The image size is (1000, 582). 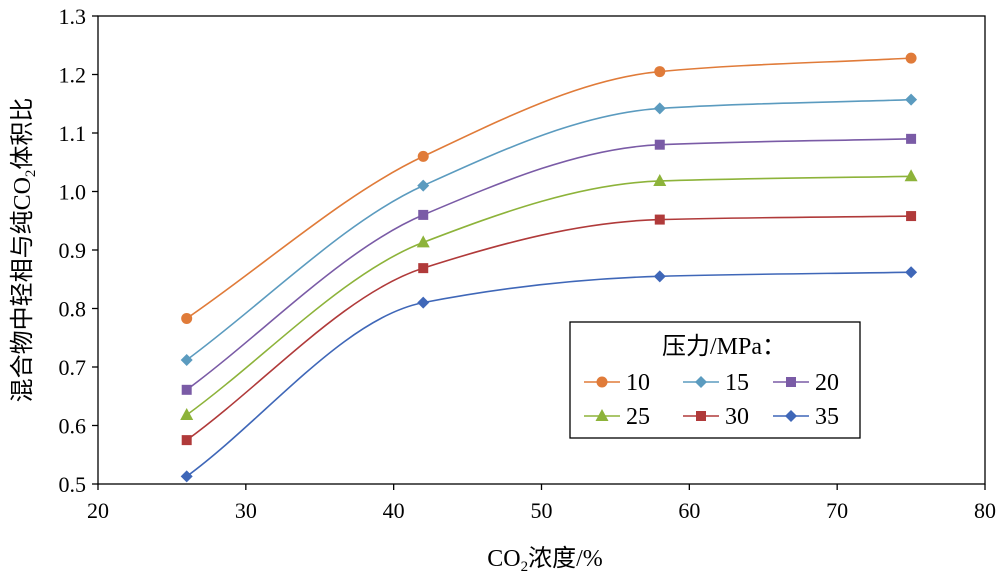 I want to click on y-tick-label: 0.8, so click(x=73, y=309).